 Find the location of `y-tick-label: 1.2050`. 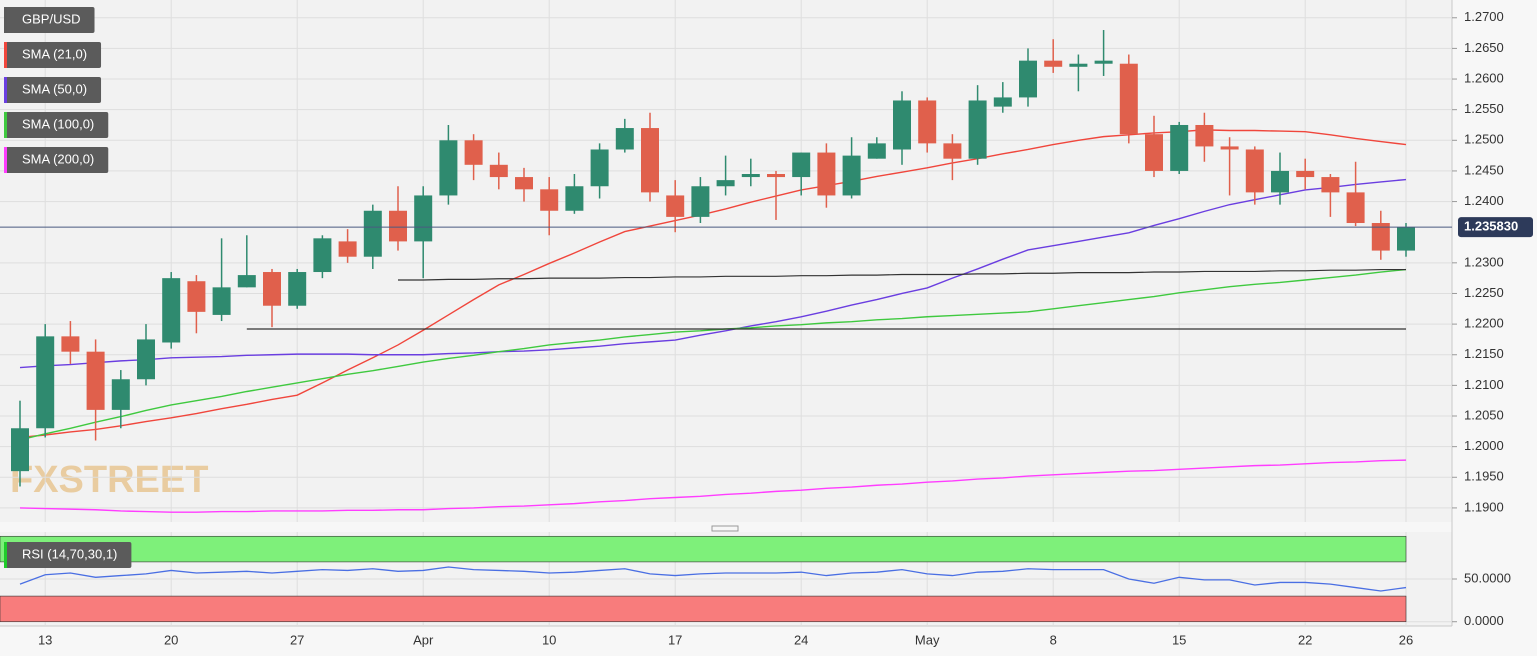

y-tick-label: 1.2050 is located at coordinates (1484, 414).